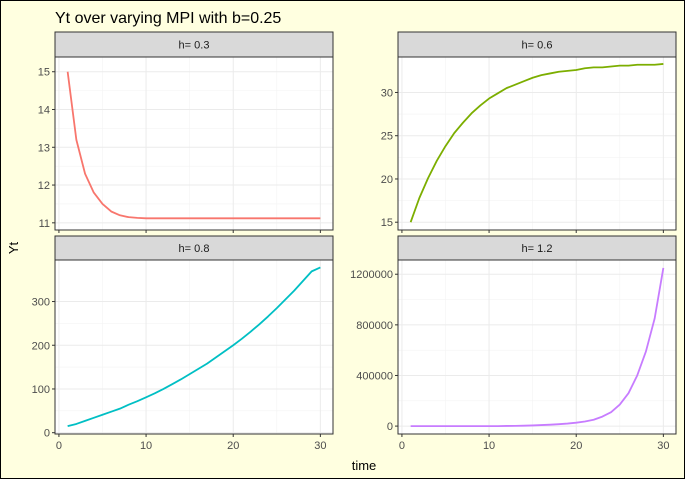 This screenshot has height=479, width=685. I want to click on chart-title: Yt over varying MPI with b=0.25, so click(168, 18).